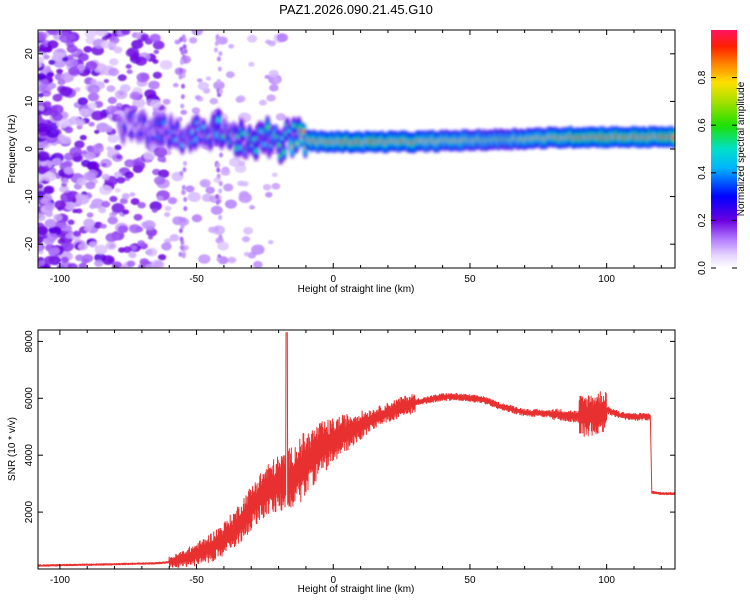 The height and width of the screenshot is (600, 750). I want to click on y-tick-label: 6000, so click(29, 398).